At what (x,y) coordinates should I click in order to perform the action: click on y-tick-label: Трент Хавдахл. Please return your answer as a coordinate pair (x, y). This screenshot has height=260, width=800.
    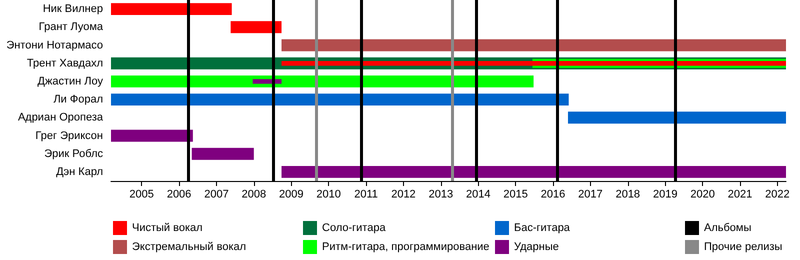
    Looking at the image, I should click on (64, 63).